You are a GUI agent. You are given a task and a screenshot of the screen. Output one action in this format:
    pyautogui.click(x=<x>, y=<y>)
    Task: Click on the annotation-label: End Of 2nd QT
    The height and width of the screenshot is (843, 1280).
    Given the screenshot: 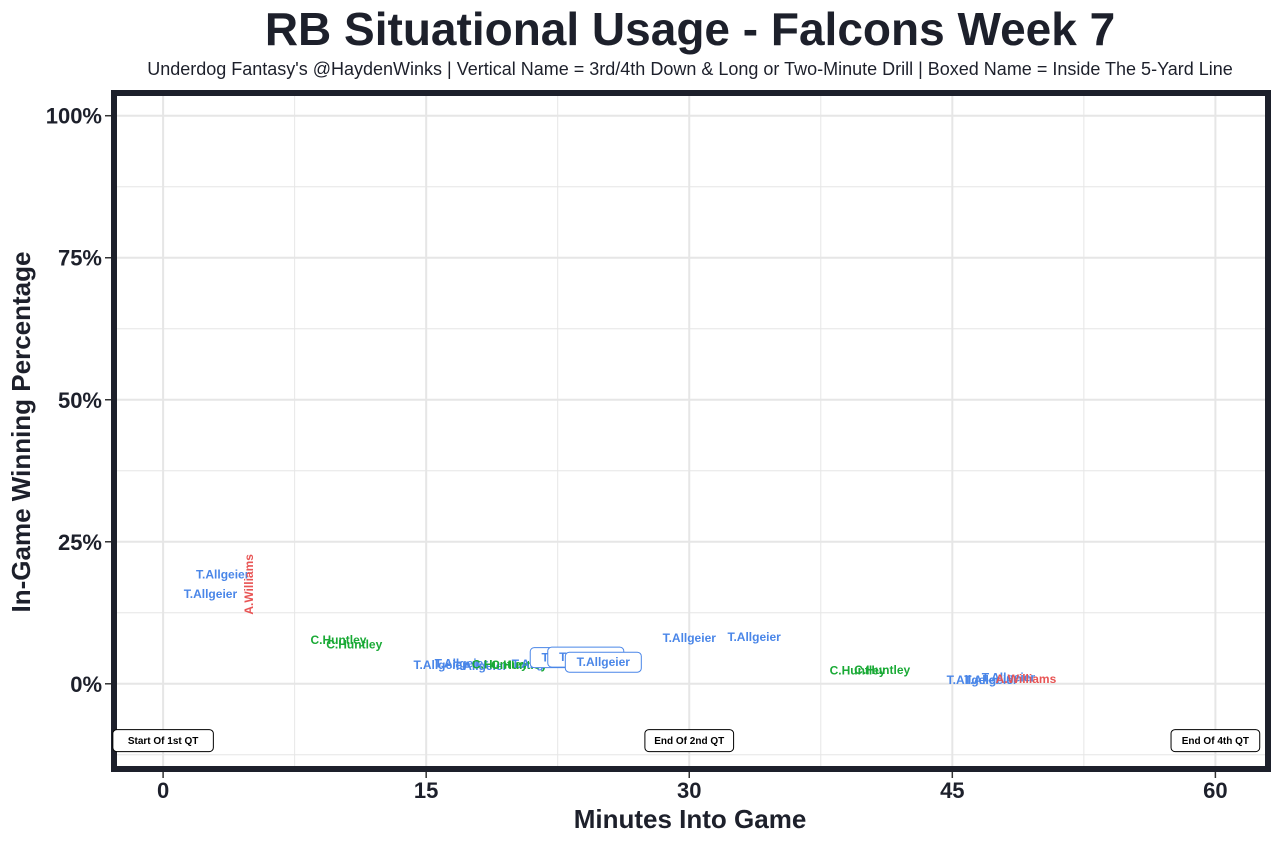 What is the action you would take?
    pyautogui.click(x=689, y=741)
    